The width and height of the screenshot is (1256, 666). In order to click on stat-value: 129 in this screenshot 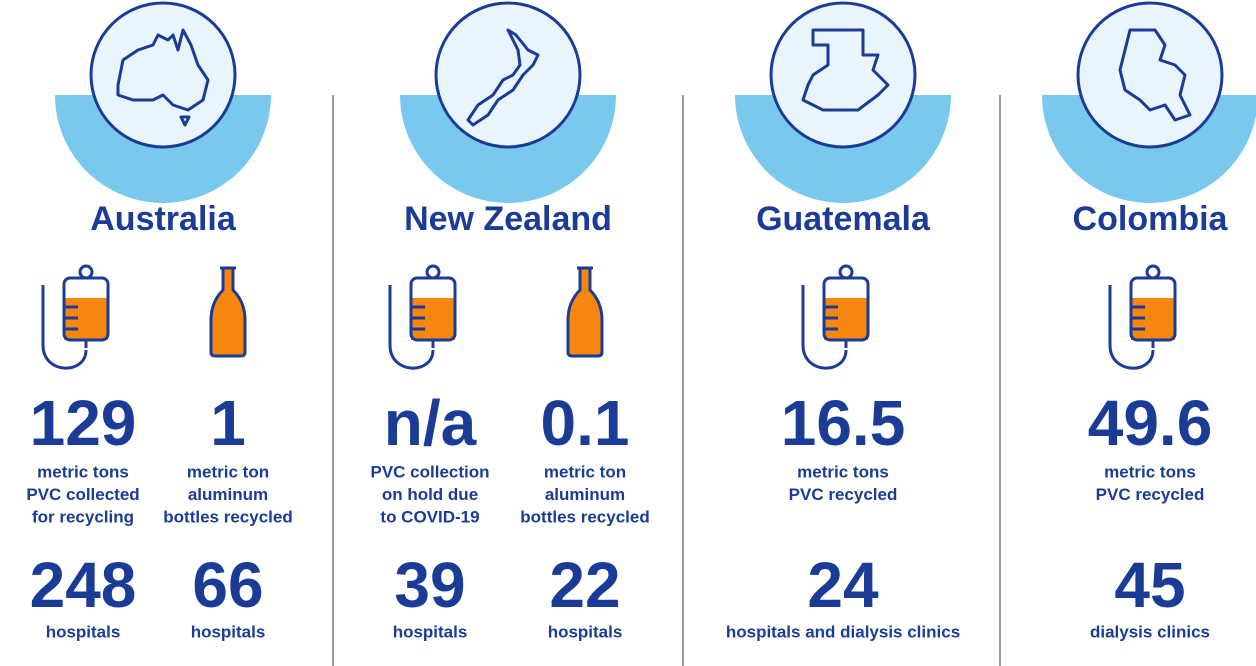, I will do `click(83, 423)`.